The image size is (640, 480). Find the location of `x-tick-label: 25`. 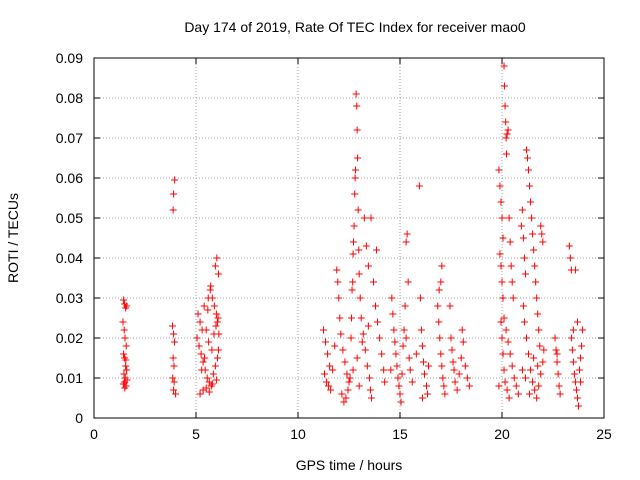

x-tick-label: 25 is located at coordinates (604, 434).